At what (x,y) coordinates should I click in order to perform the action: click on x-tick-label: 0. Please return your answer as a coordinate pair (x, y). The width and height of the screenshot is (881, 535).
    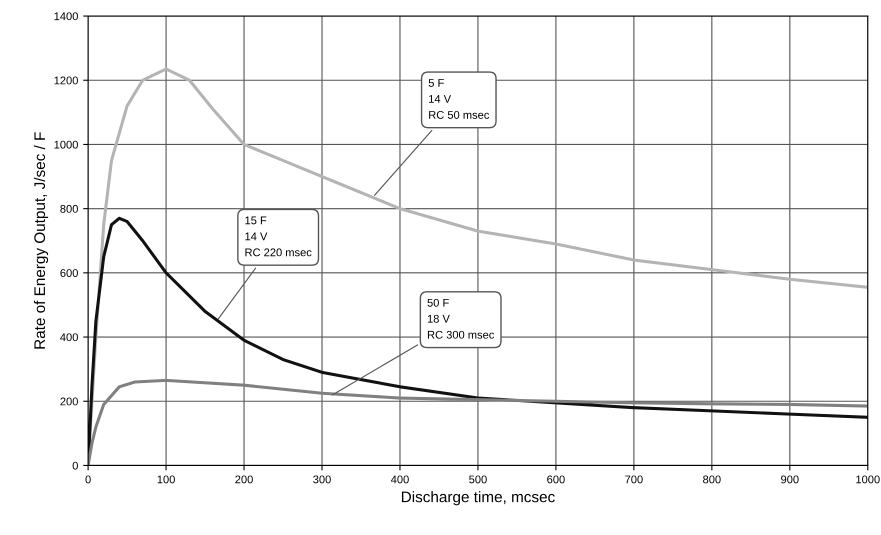
    Looking at the image, I should click on (88, 479).